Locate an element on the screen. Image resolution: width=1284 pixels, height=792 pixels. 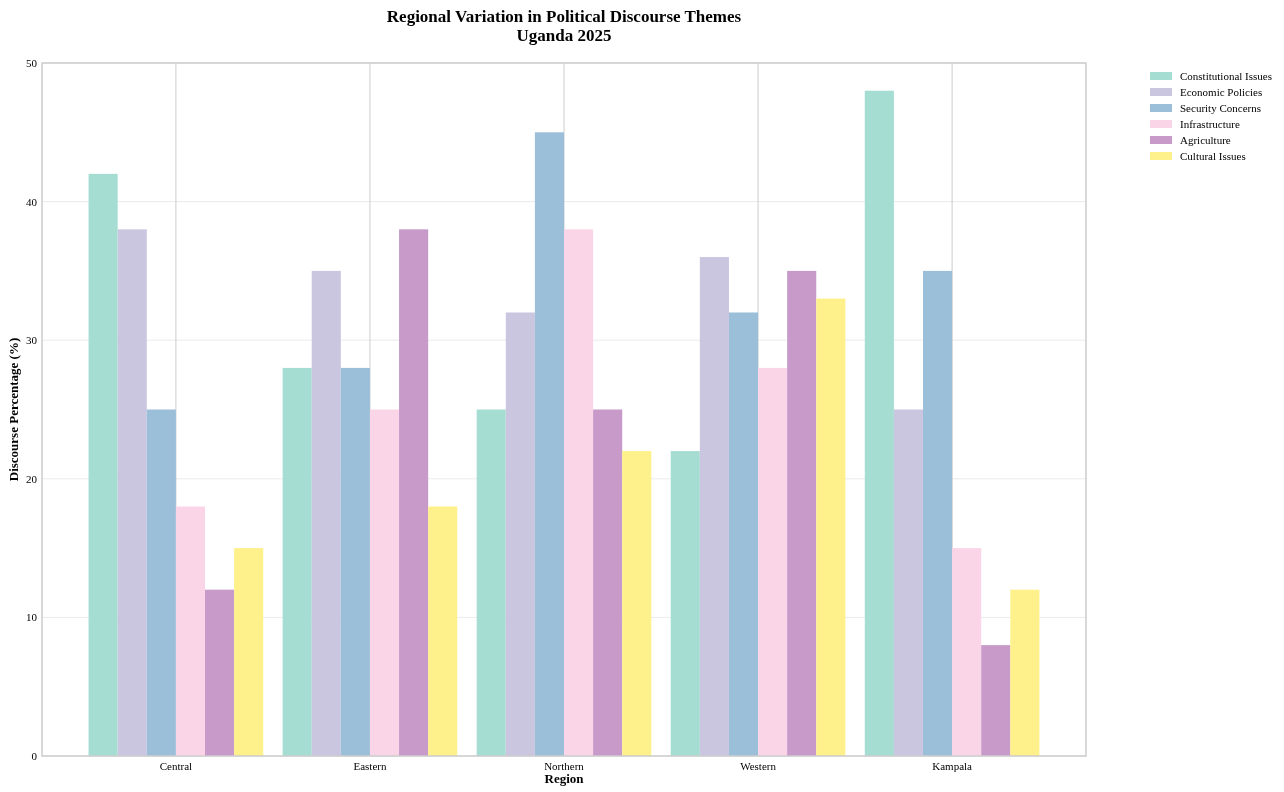
y-axis-title: Discourse Percentage (%) is located at coordinates (13, 409).